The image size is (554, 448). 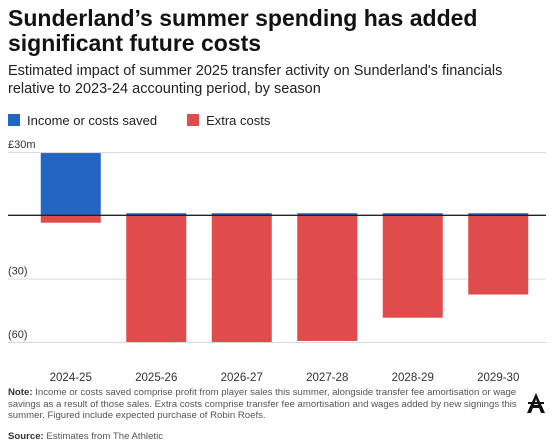 I want to click on legend-label-extra-costs: Extra costs, so click(x=238, y=120).